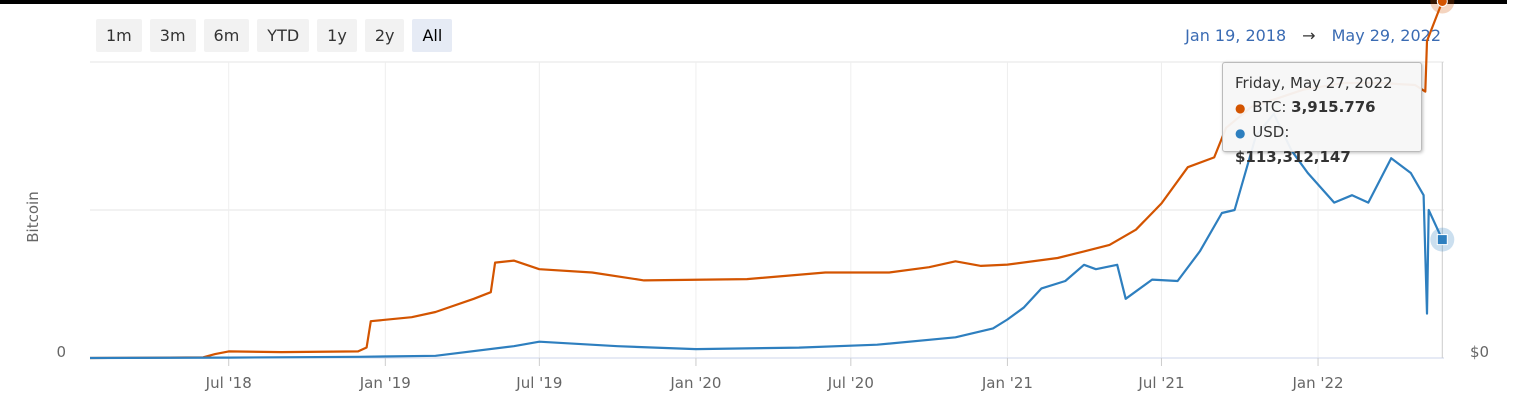  I want to click on tooltip-date: Friday, May 27, 2022, so click(1314, 83).